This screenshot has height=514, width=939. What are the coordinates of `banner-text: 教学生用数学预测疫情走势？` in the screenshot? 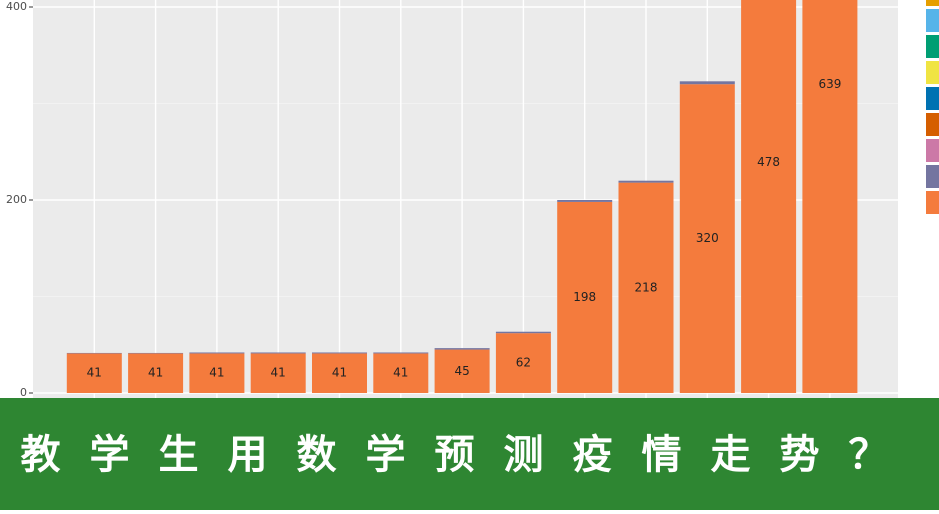 It's located at (469, 455).